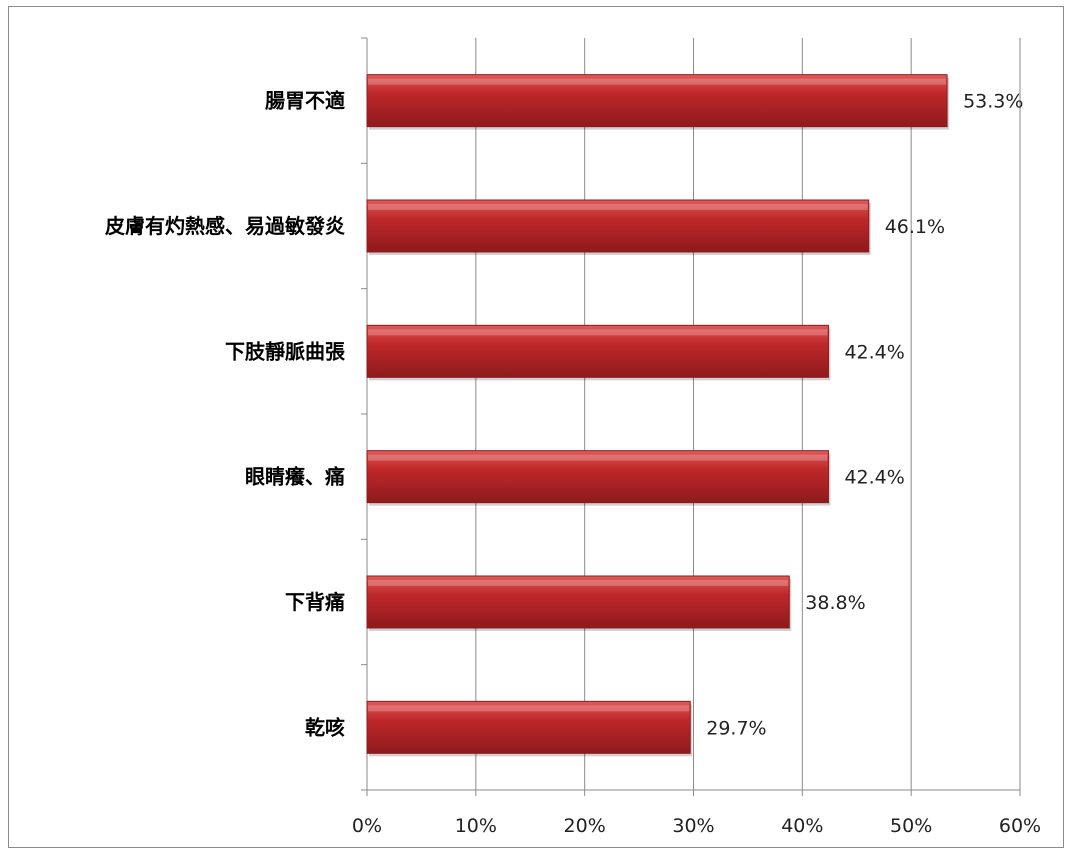 This screenshot has width=1067, height=851. What do you see at coordinates (305, 101) in the screenshot?
I see `category-label: 腸胃不適` at bounding box center [305, 101].